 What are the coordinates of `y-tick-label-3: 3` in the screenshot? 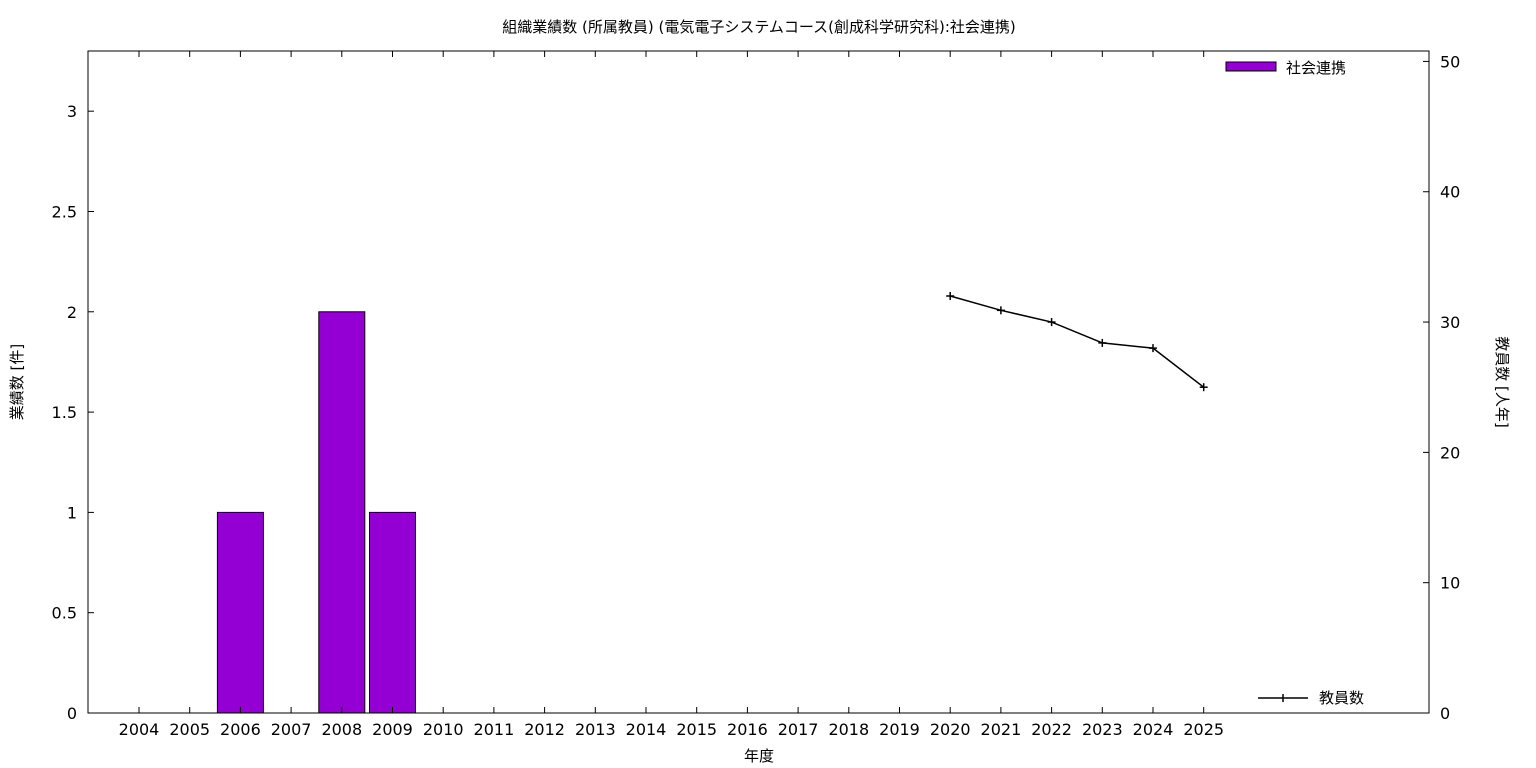 It's located at (72, 111).